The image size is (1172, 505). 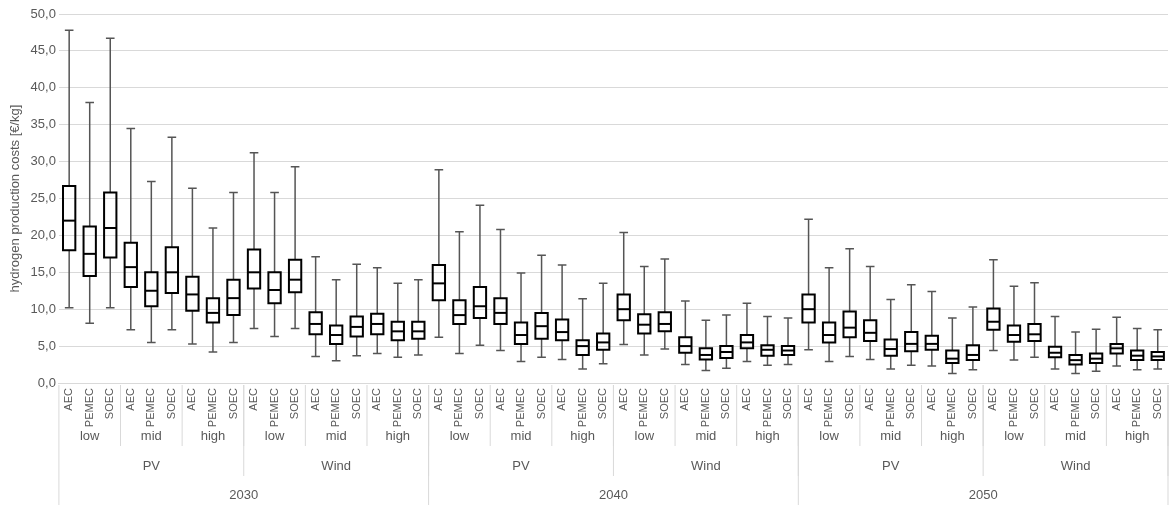 What do you see at coordinates (983, 494) in the screenshot?
I see `text: 2050` at bounding box center [983, 494].